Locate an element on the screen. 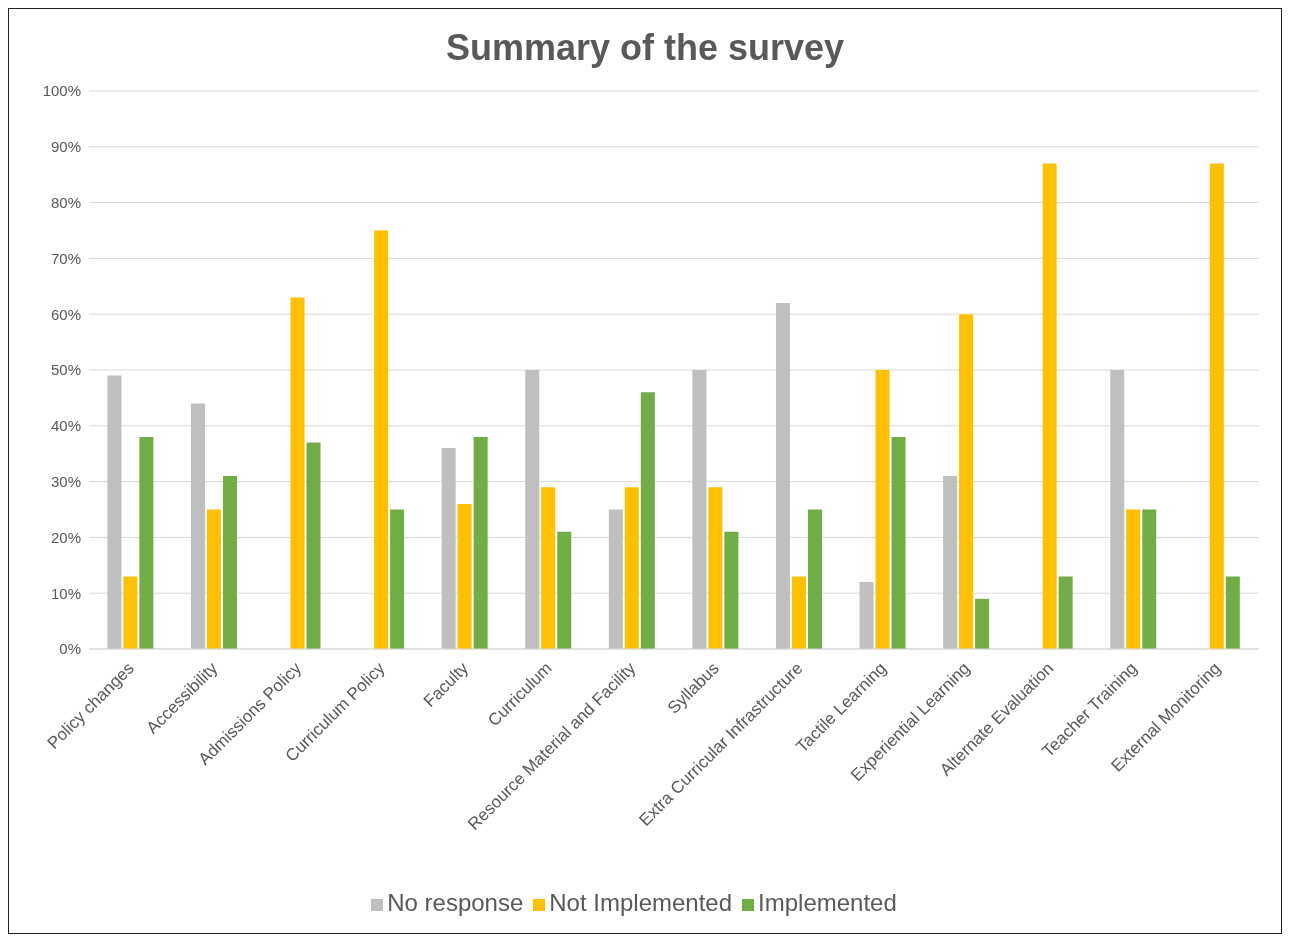  y-tick-label: 20% is located at coordinates (65, 537).